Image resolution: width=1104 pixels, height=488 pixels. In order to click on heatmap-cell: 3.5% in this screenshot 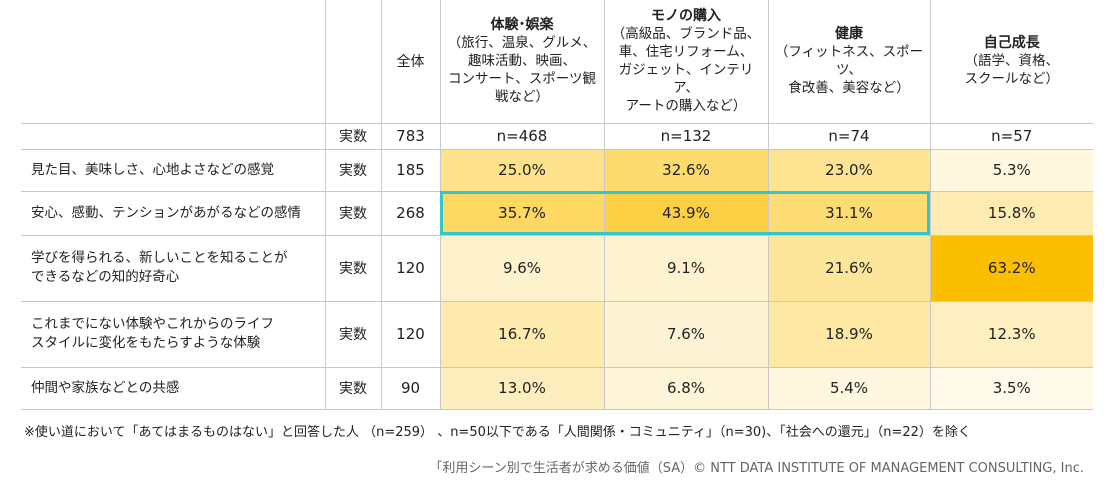, I will do `click(1011, 388)`.